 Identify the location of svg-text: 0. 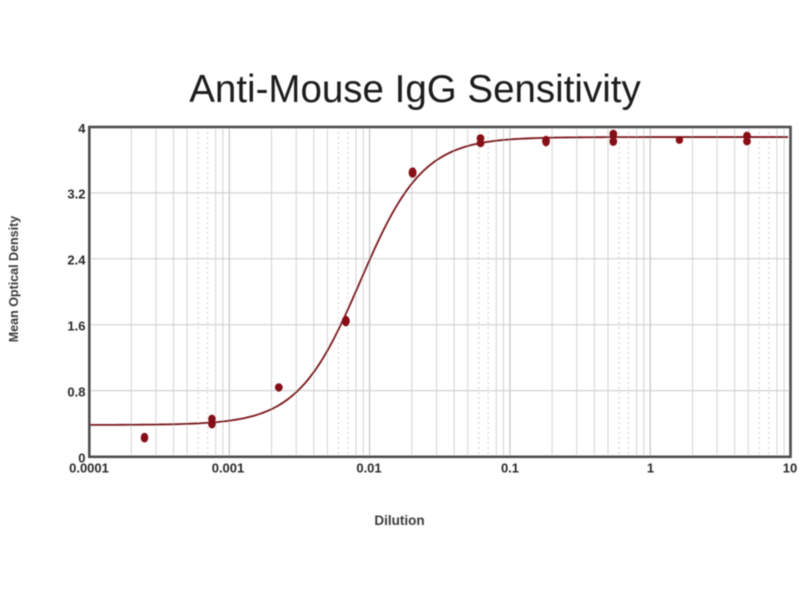
(81, 457).